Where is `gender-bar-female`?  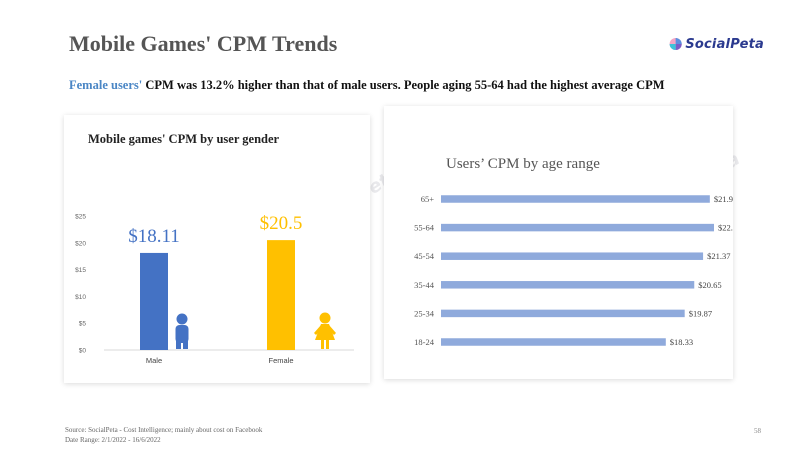 gender-bar-female is located at coordinates (281, 295).